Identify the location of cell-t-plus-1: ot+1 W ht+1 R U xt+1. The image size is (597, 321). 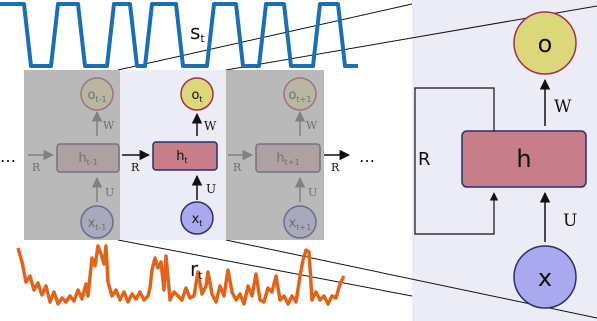
(274, 158).